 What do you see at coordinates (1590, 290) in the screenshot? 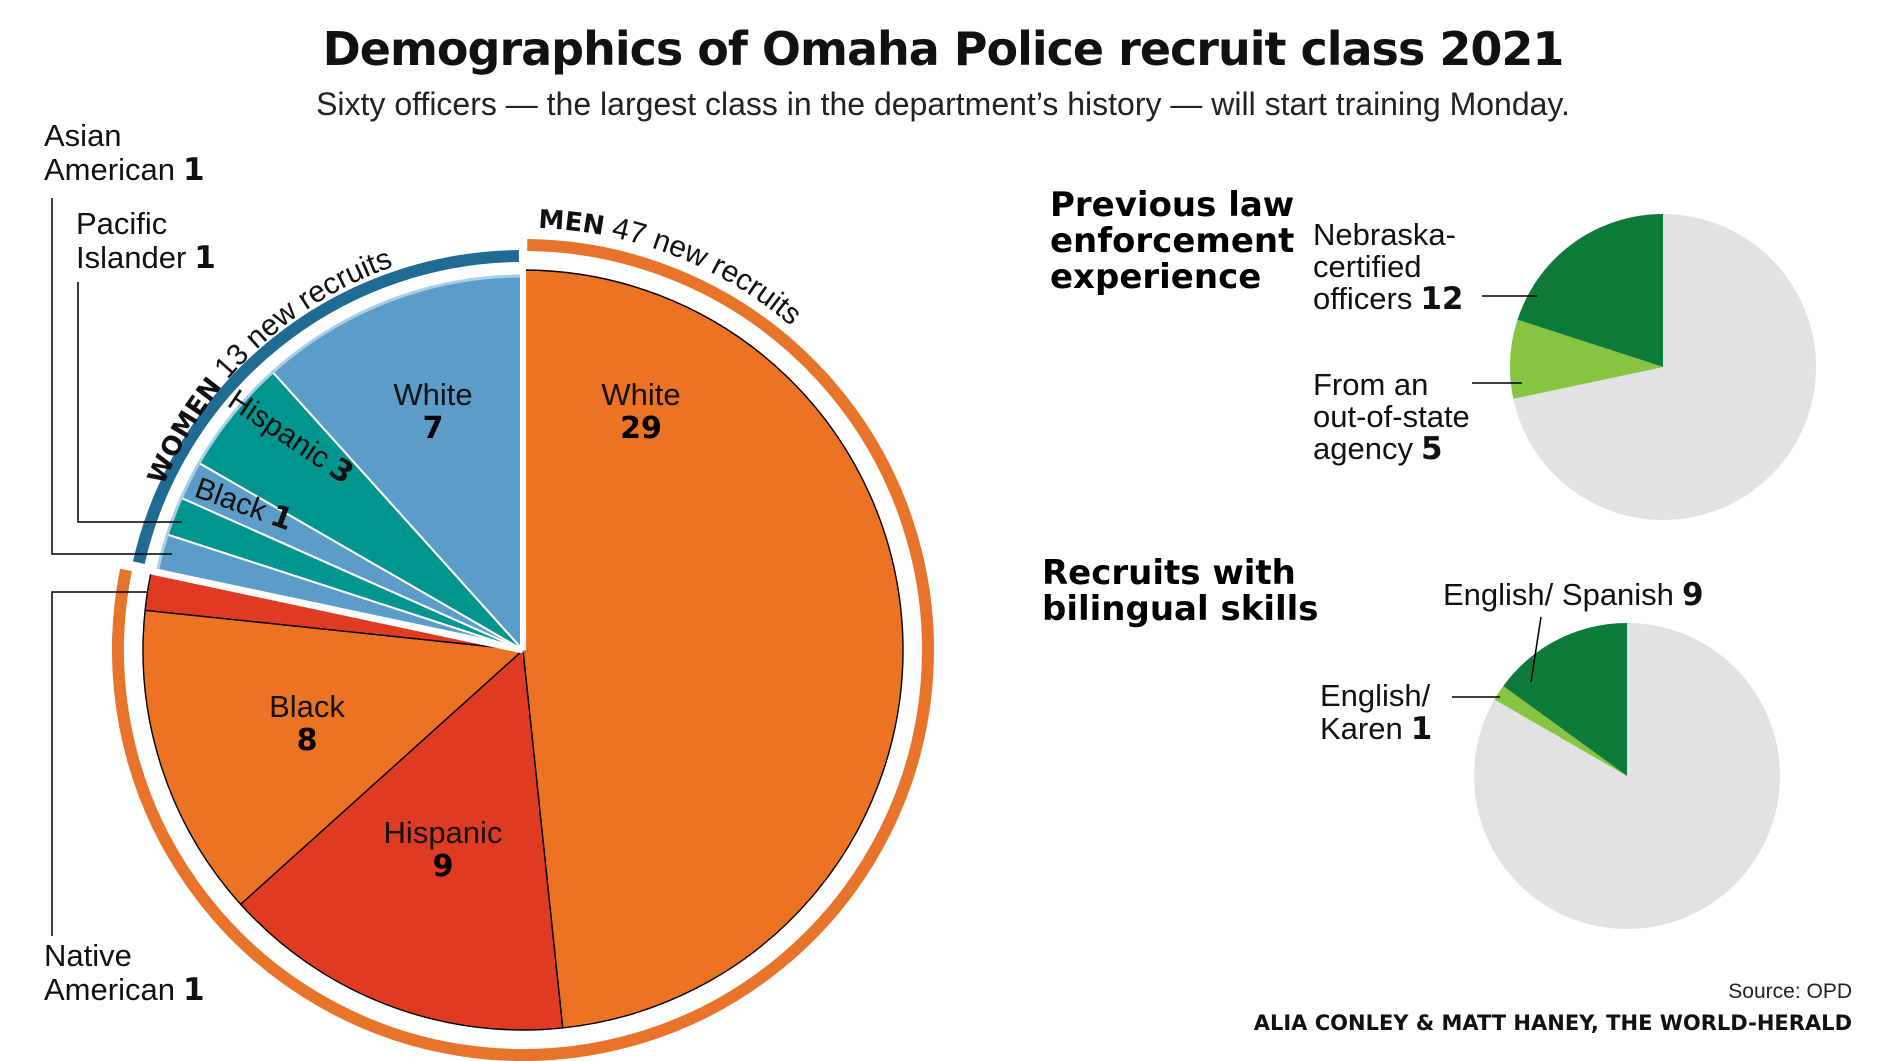
I see `law-slice-nebraska-certified-officers` at bounding box center [1590, 290].